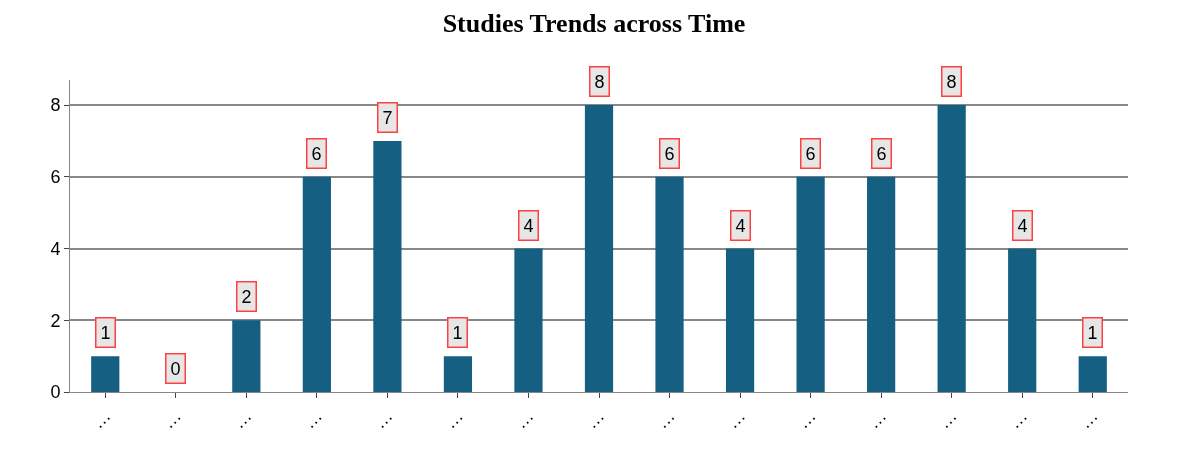 This screenshot has width=1188, height=472. I want to click on y-tick-label: 4, so click(55, 248).